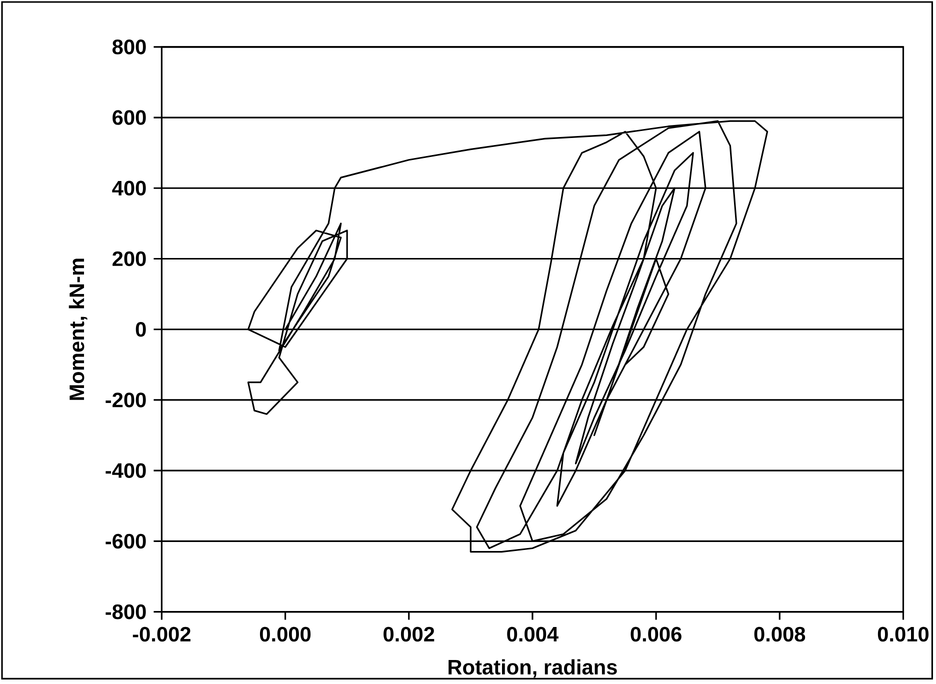 The image size is (936, 684). I want to click on y-tick-label: -200, so click(126, 400).